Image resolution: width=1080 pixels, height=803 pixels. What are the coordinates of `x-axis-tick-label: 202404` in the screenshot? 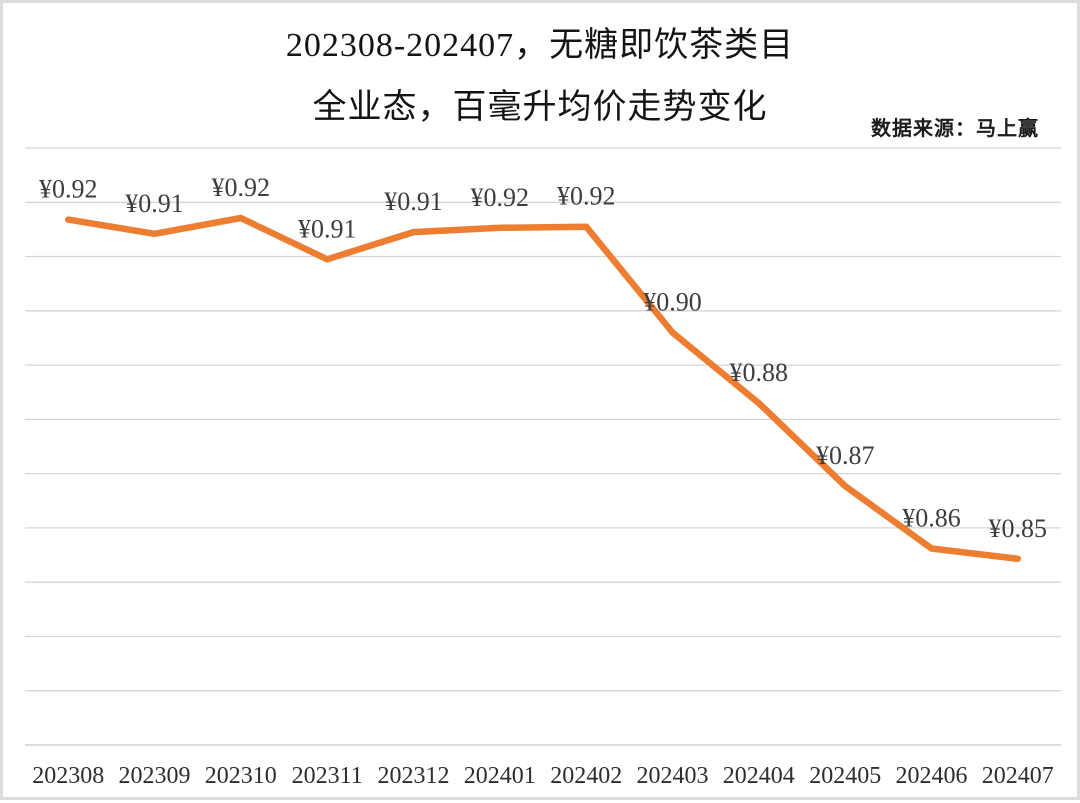 It's located at (759, 776).